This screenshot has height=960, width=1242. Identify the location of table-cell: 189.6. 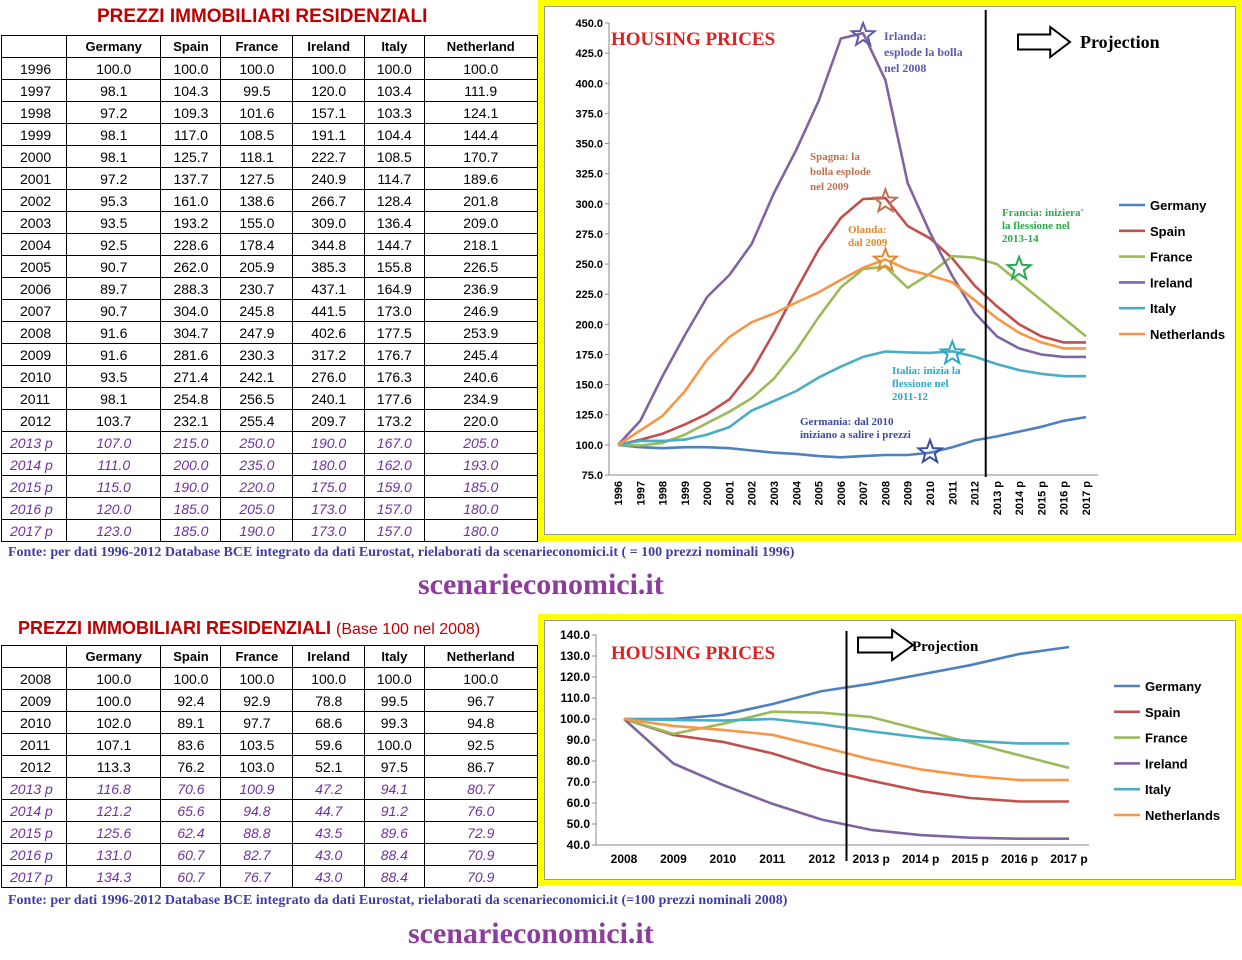
(480, 178).